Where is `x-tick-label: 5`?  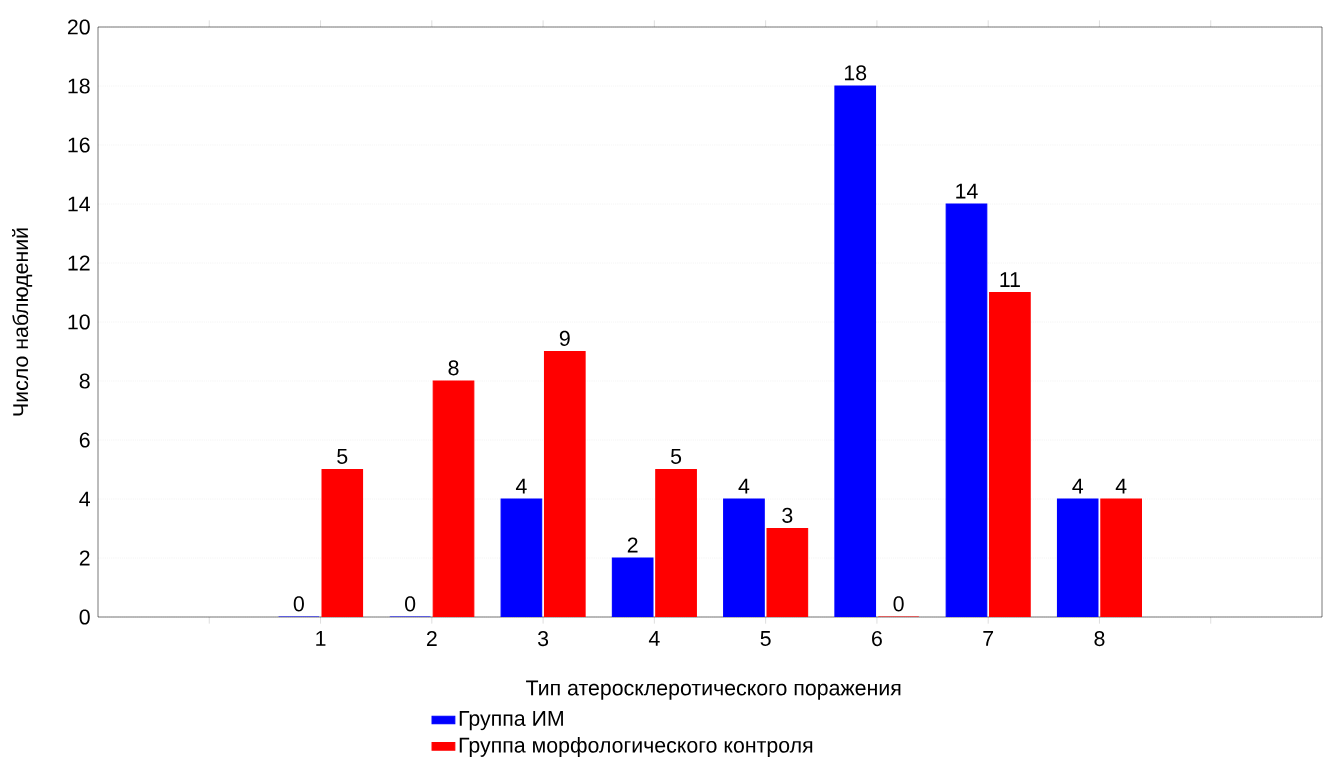 x-tick-label: 5 is located at coordinates (765, 638).